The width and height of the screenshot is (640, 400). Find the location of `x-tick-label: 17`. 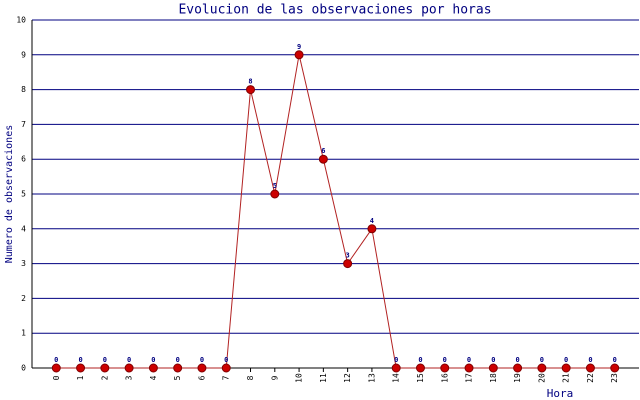

x-tick-label: 17 is located at coordinates (469, 378).